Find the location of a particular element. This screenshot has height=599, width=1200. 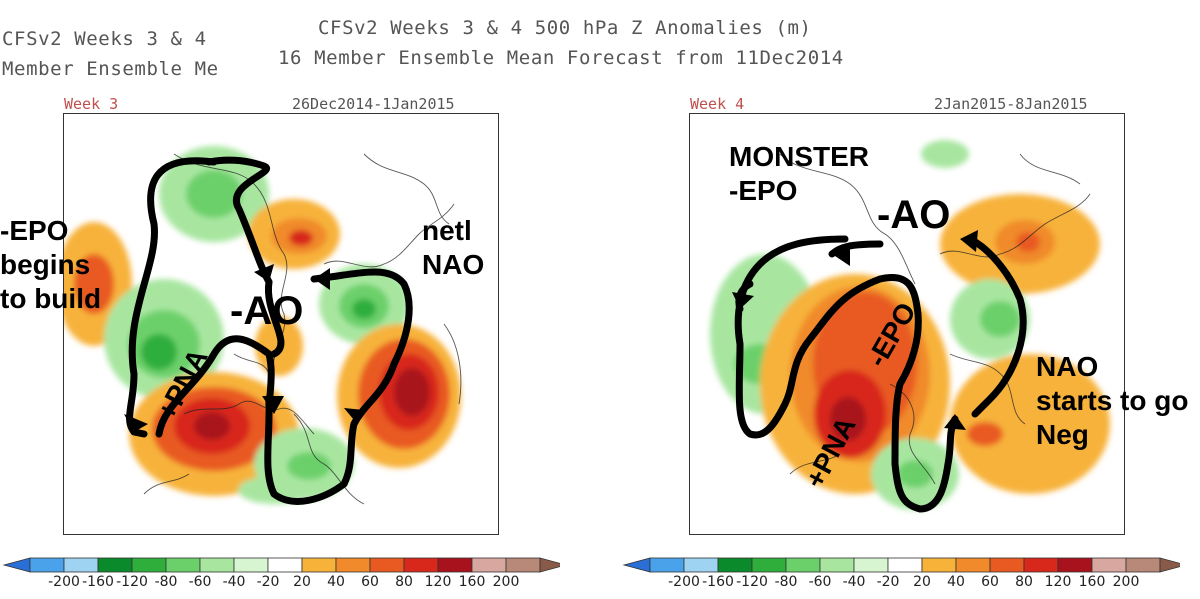

colorbar-left is located at coordinates (281, 565).